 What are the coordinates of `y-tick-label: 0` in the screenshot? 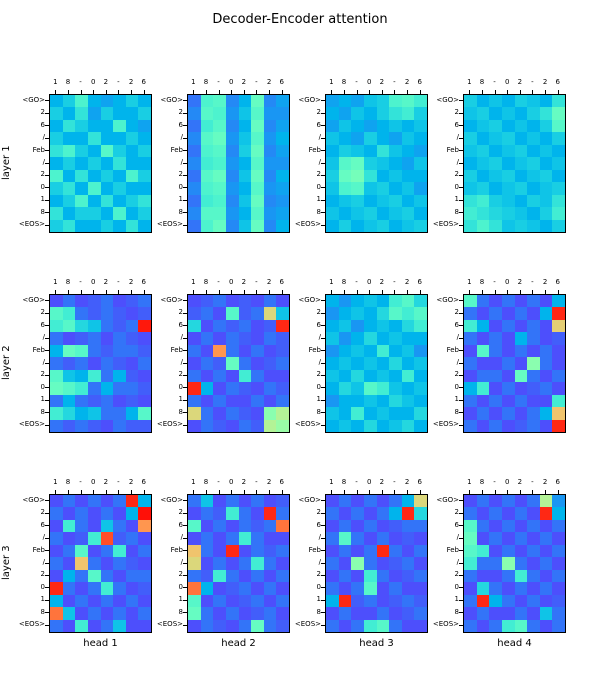 It's located at (318, 586).